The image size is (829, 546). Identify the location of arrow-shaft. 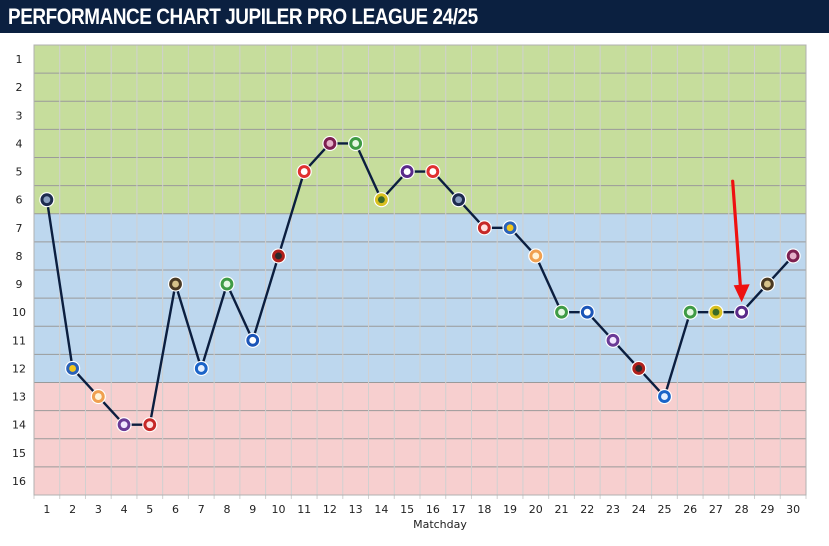
(737, 235).